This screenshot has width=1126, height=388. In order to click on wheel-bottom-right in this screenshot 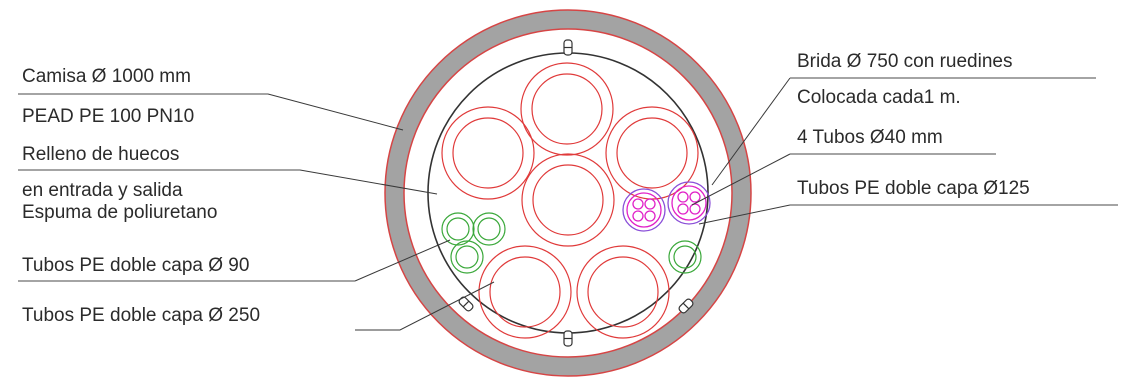, I will do `click(686, 306)`.